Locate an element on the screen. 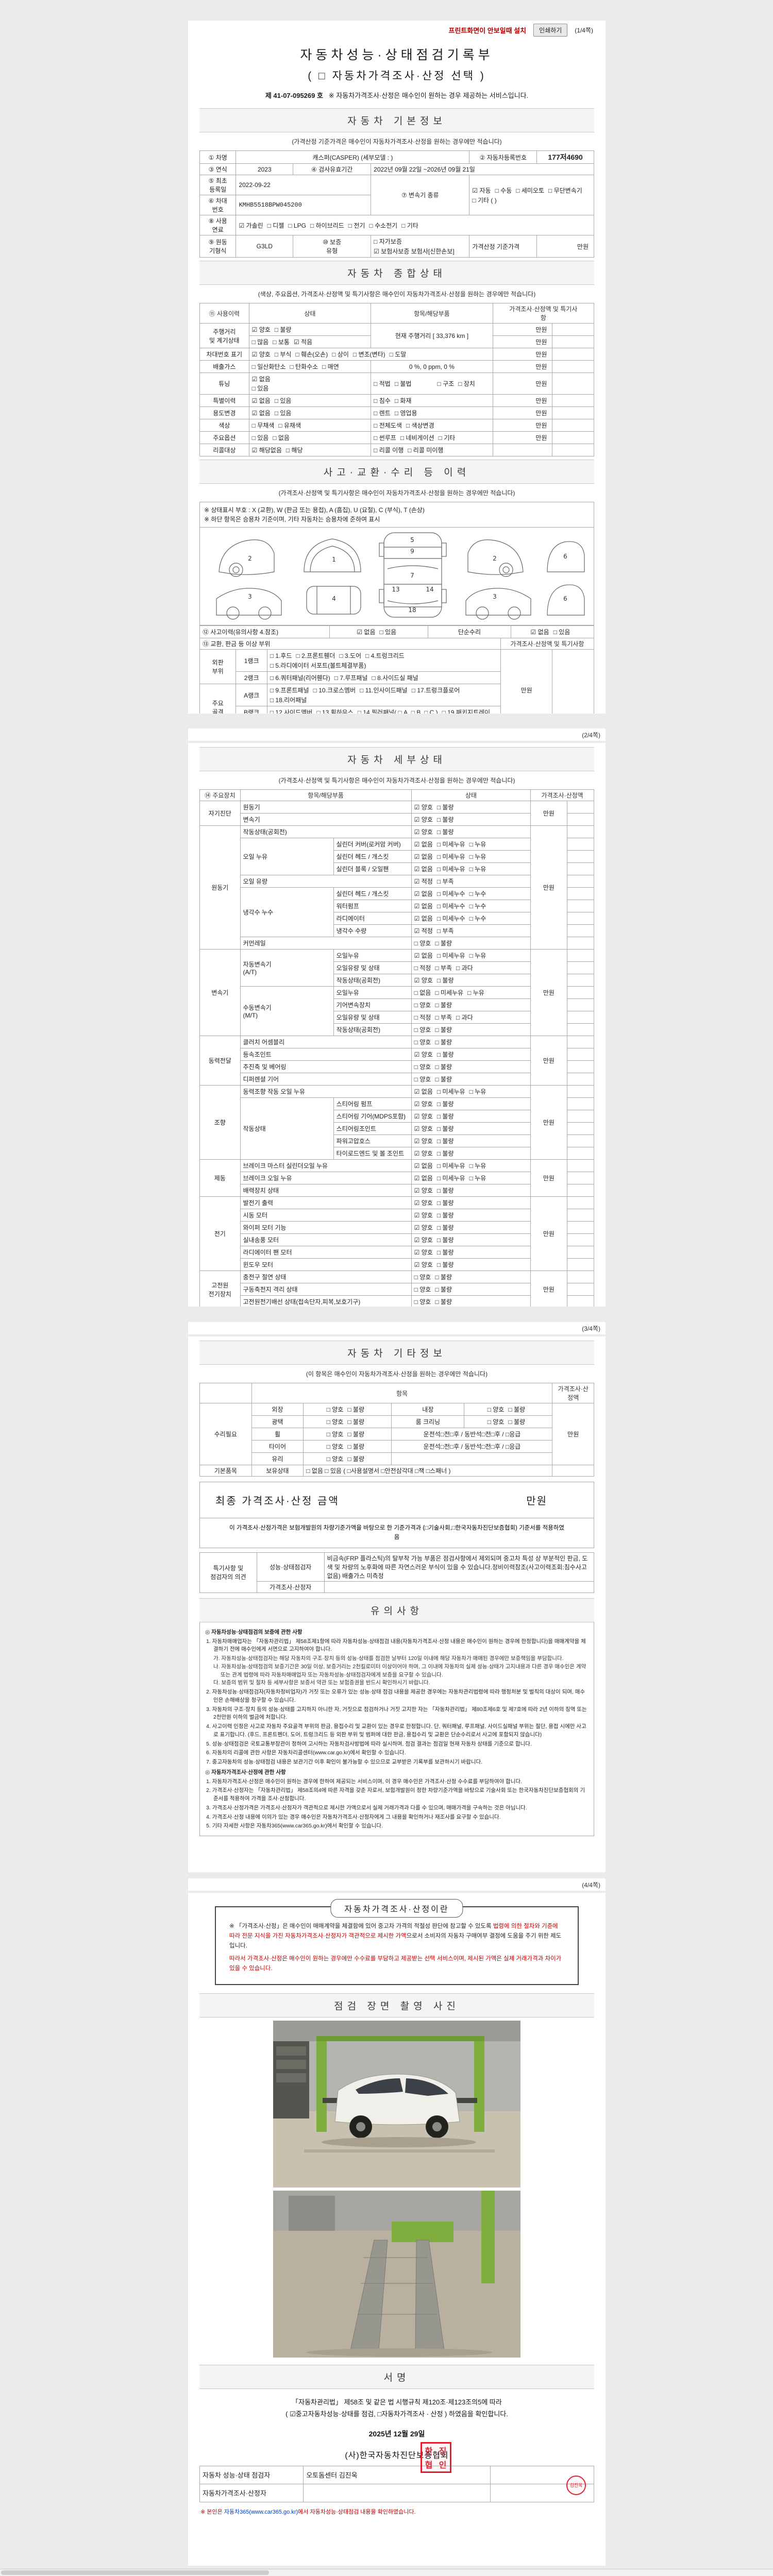 The width and height of the screenshot is (773, 2576). checkbox-unchecked: □ 8.사이드실 패널 is located at coordinates (395, 678).